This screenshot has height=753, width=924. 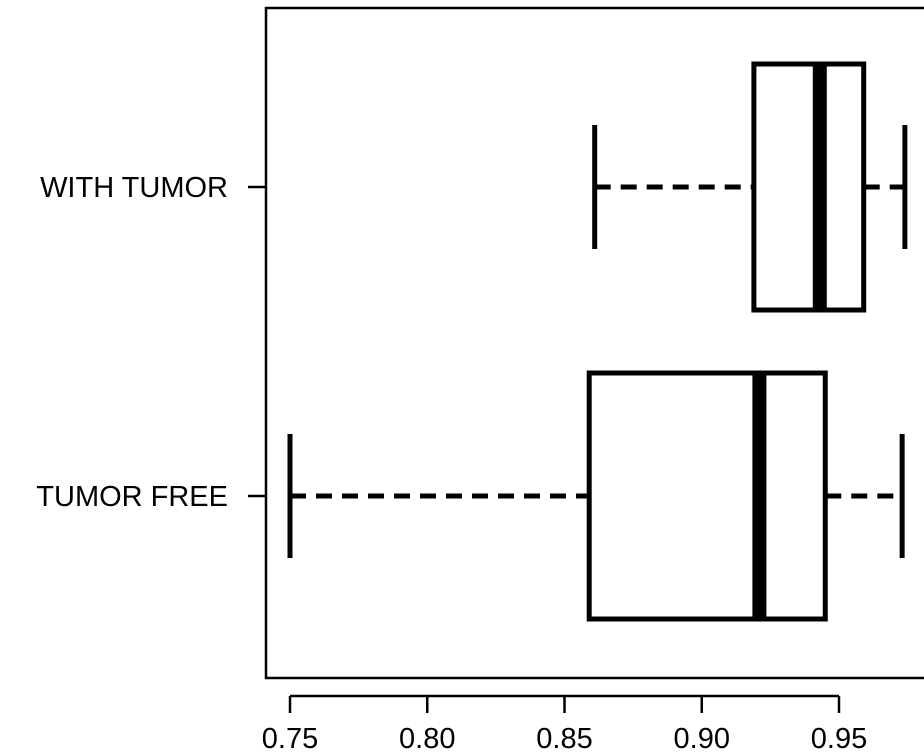 I want to click on x-tick-label: 0.75, so click(x=290, y=738).